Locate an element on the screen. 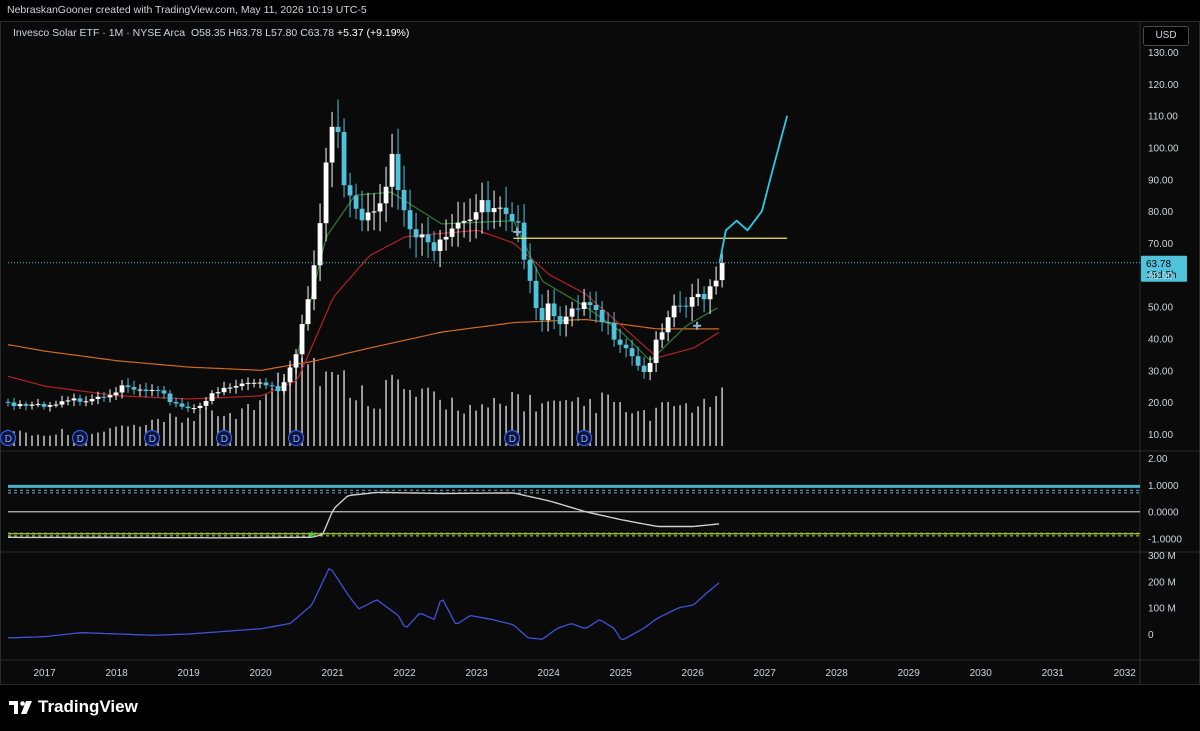  time-axis-tick: 2019 is located at coordinates (188, 673).